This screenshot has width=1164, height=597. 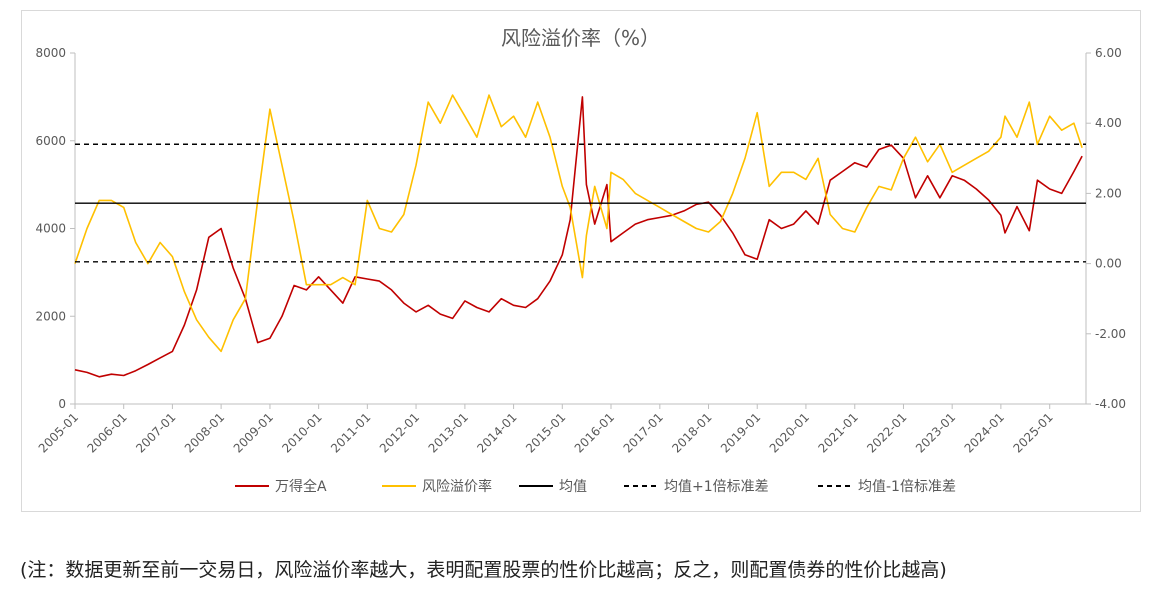 I want to click on x-tick-label: 2014-01, so click(x=496, y=432).